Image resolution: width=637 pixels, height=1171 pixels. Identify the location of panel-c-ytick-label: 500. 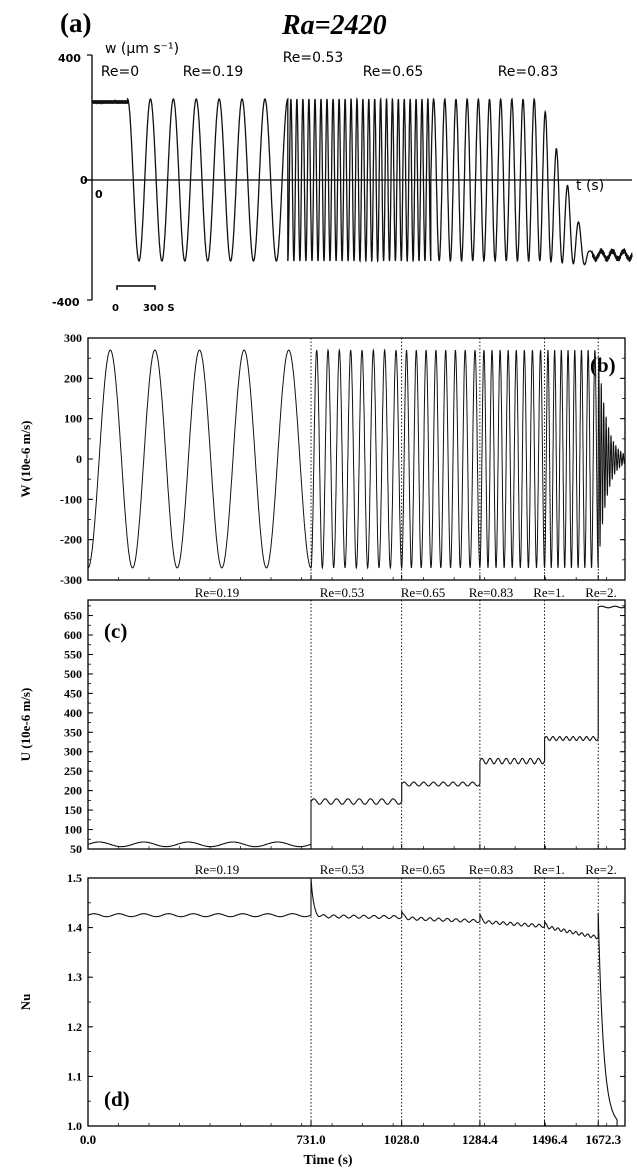
(73, 674).